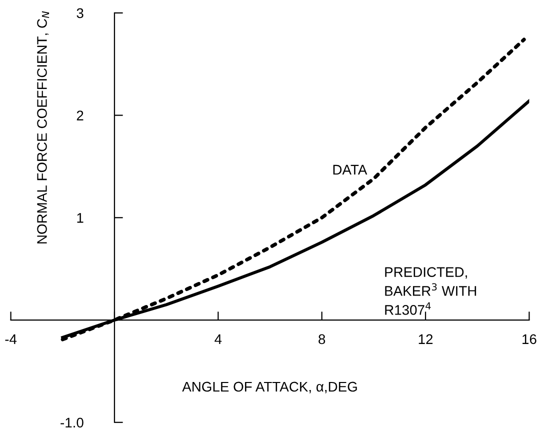 The width and height of the screenshot is (540, 431). Describe the element at coordinates (430, 291) in the screenshot. I see `text: PREDICTED, BAKER$^{3}$ WITH R1307$^{4}$` at that location.